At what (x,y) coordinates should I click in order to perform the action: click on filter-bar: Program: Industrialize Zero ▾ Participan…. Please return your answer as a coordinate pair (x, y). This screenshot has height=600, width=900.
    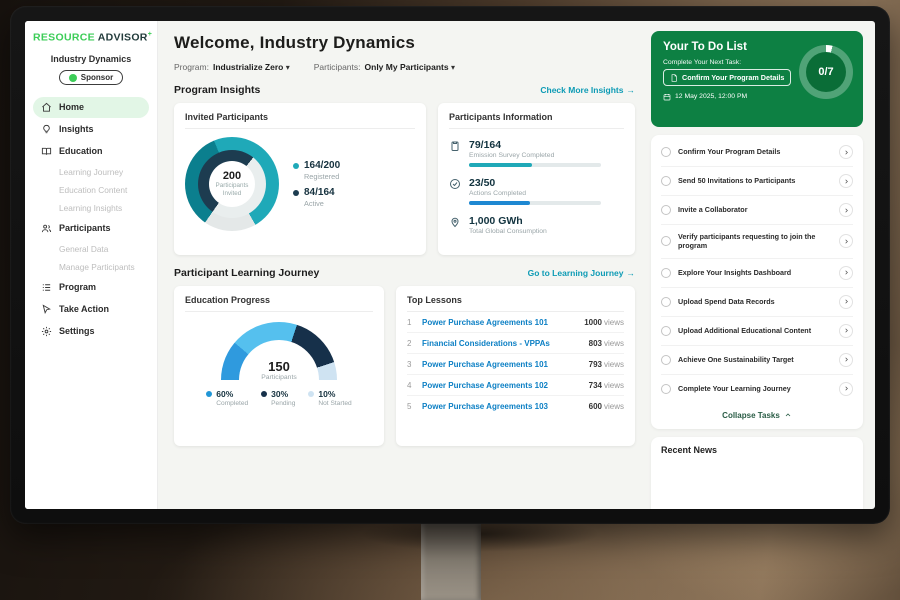
    Looking at the image, I should click on (404, 67).